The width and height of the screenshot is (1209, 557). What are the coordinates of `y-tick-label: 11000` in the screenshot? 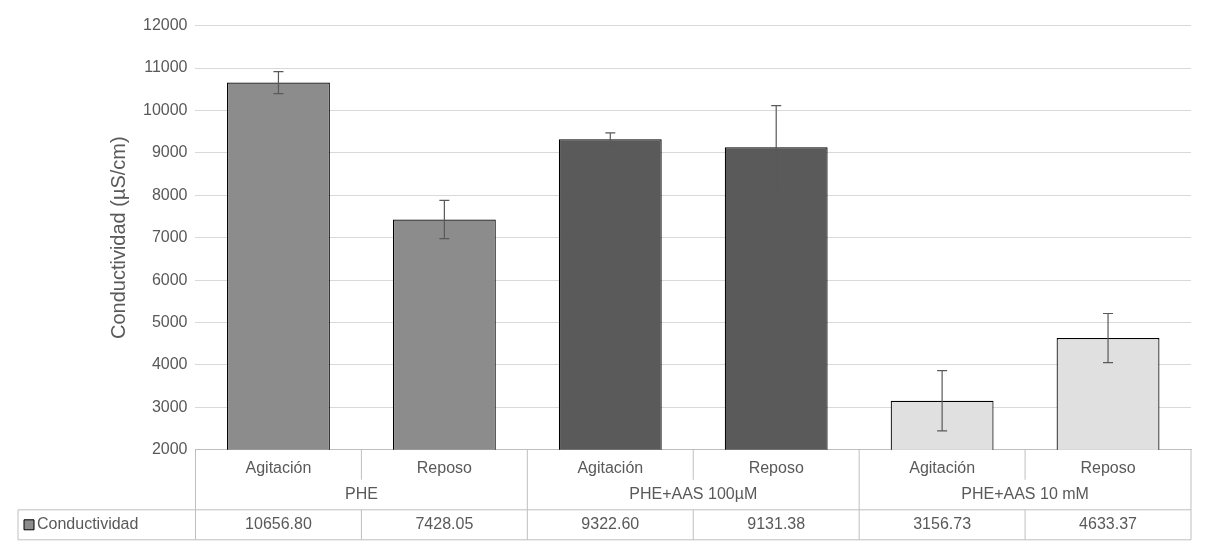 It's located at (166, 67).